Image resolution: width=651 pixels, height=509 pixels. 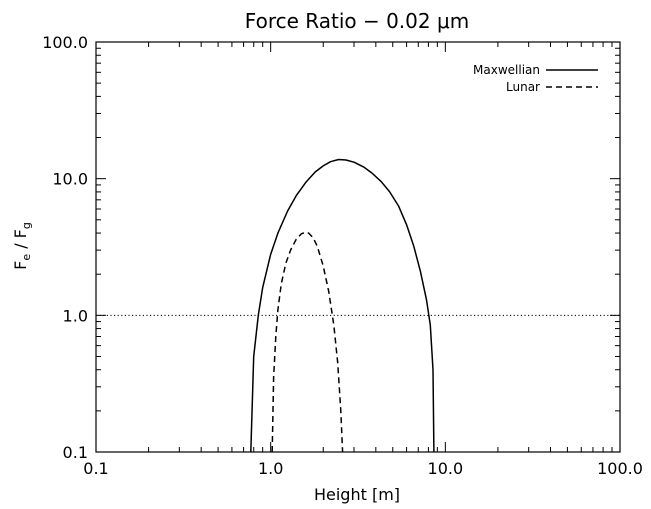 I want to click on legend: Maxwellian Lunar, so click(x=535, y=78).